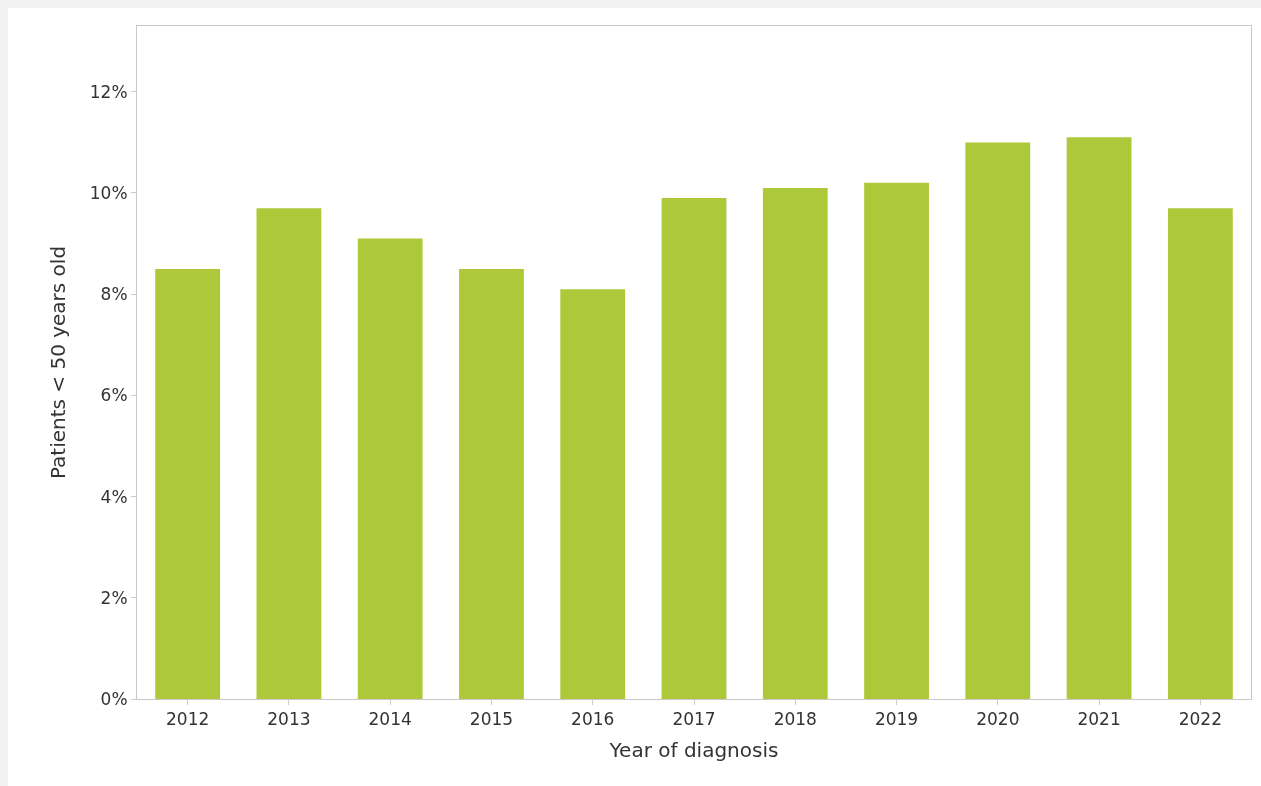 This screenshot has width=1261, height=786. Describe the element at coordinates (188, 719) in the screenshot. I see `x-tick-label: 2012` at that location.